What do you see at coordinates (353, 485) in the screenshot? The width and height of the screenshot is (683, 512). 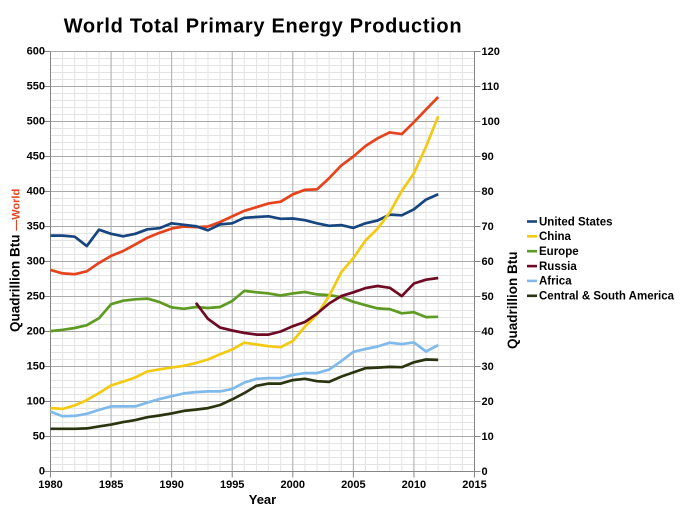 I see `svg-text: 2005` at bounding box center [353, 485].